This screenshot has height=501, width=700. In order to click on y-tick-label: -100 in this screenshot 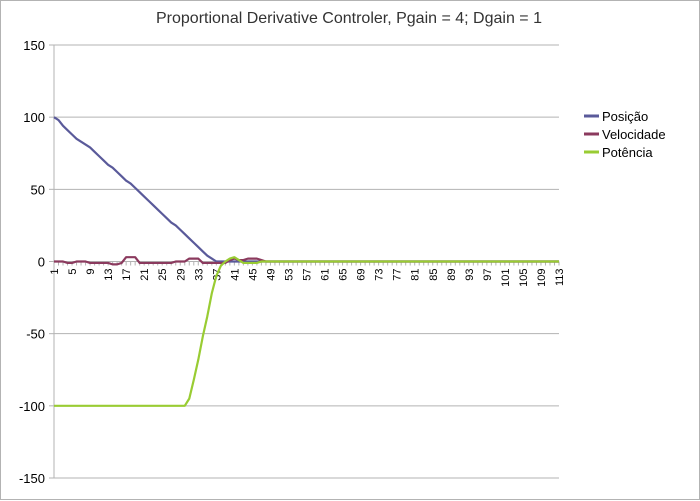, I will do `click(32, 406)`.